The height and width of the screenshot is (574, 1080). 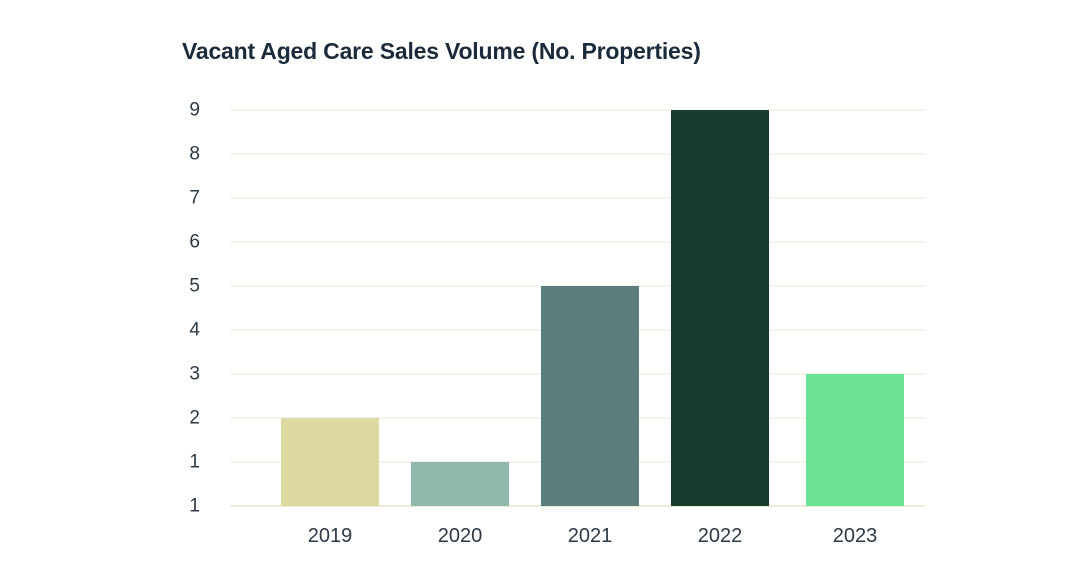 I want to click on x-tick-label: 2019, so click(x=330, y=536).